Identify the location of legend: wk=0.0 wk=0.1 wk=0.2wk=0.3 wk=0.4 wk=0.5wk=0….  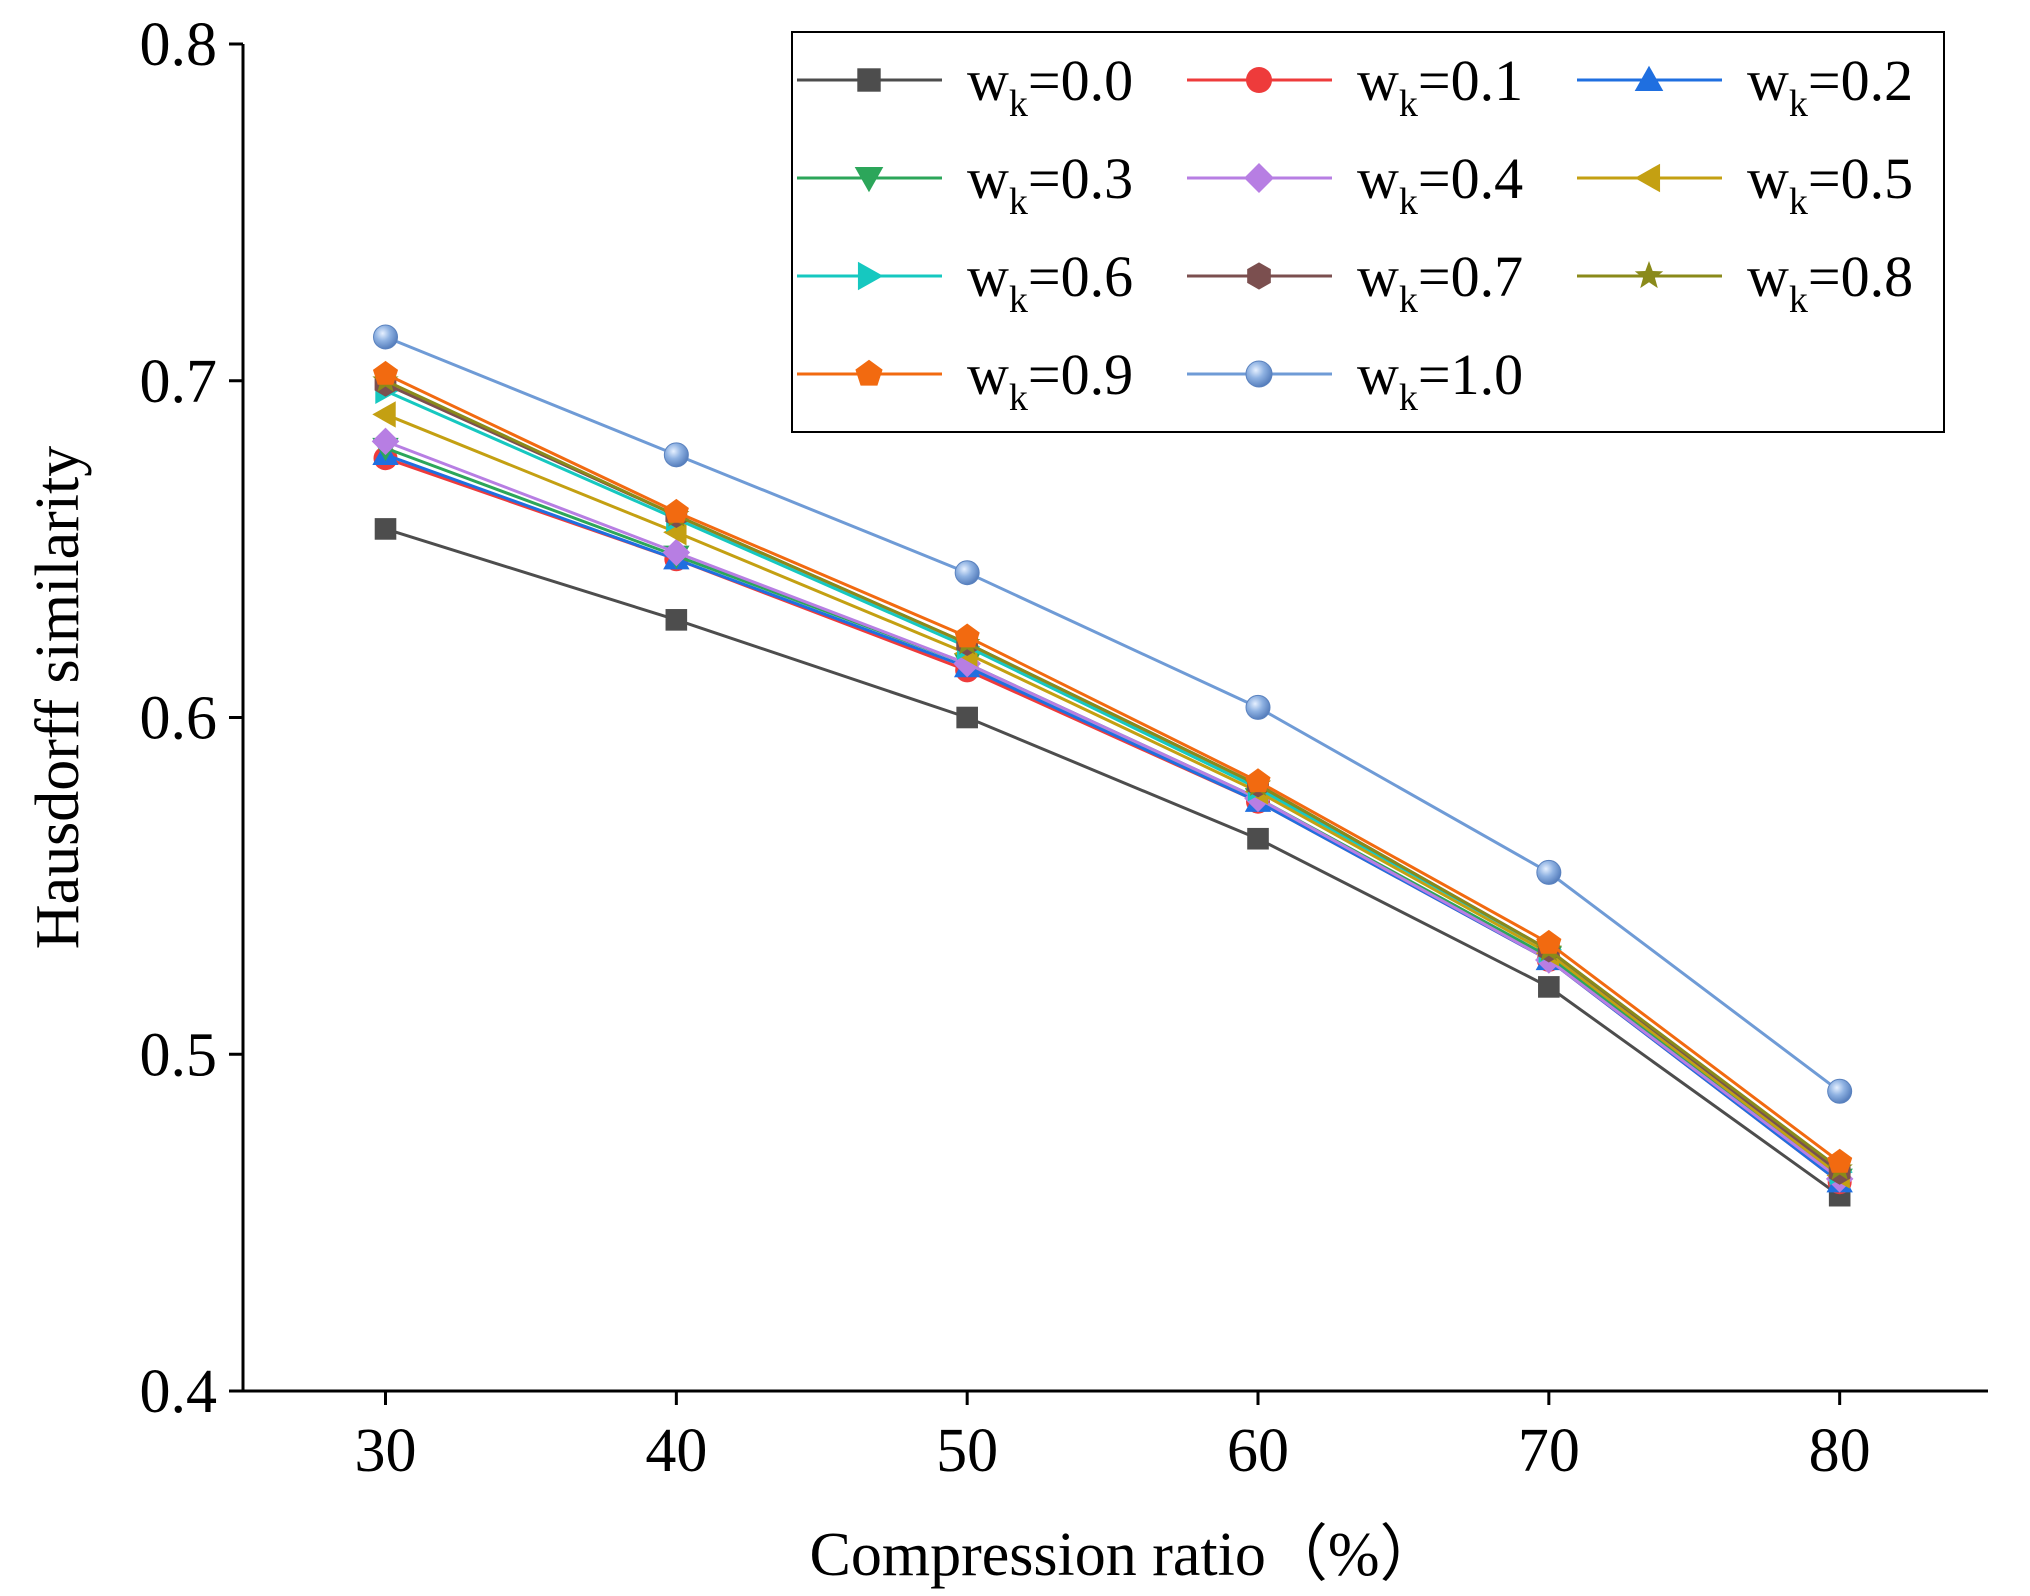
(1368, 232).